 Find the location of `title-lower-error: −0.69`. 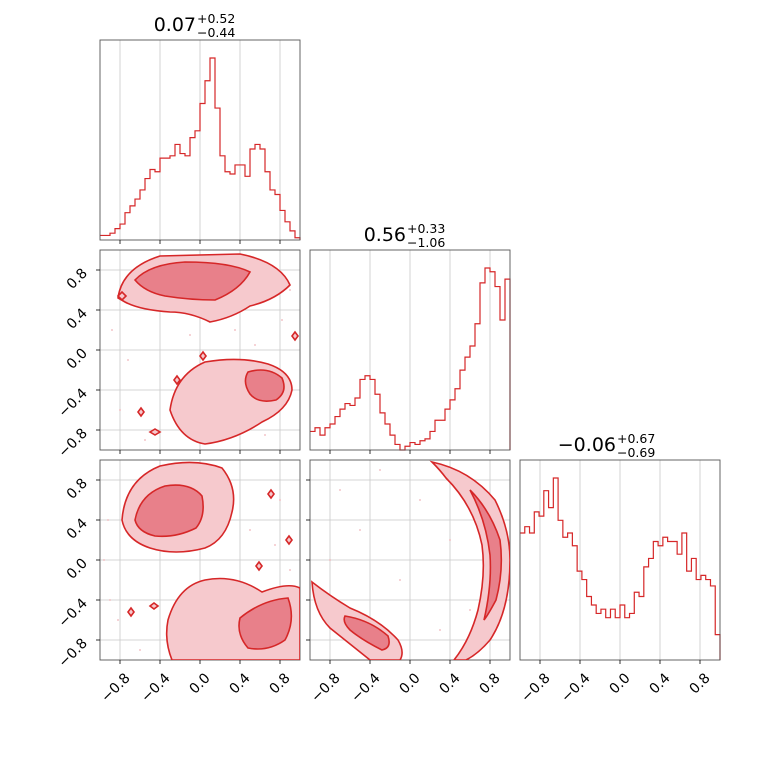

title-lower-error: −0.69 is located at coordinates (636, 452).